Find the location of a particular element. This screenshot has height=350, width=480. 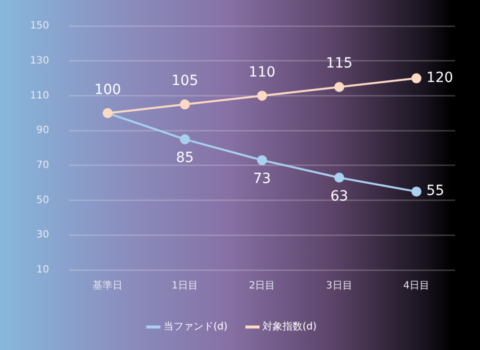

y-tick-label: 150 is located at coordinates (40, 26).